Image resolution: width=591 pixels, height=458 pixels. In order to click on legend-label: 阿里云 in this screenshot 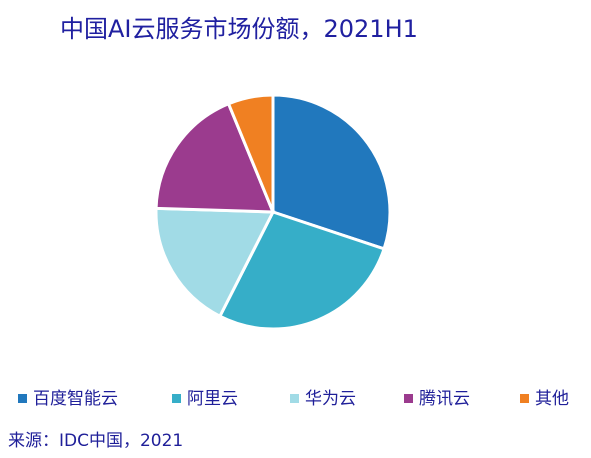, I will do `click(212, 399)`.